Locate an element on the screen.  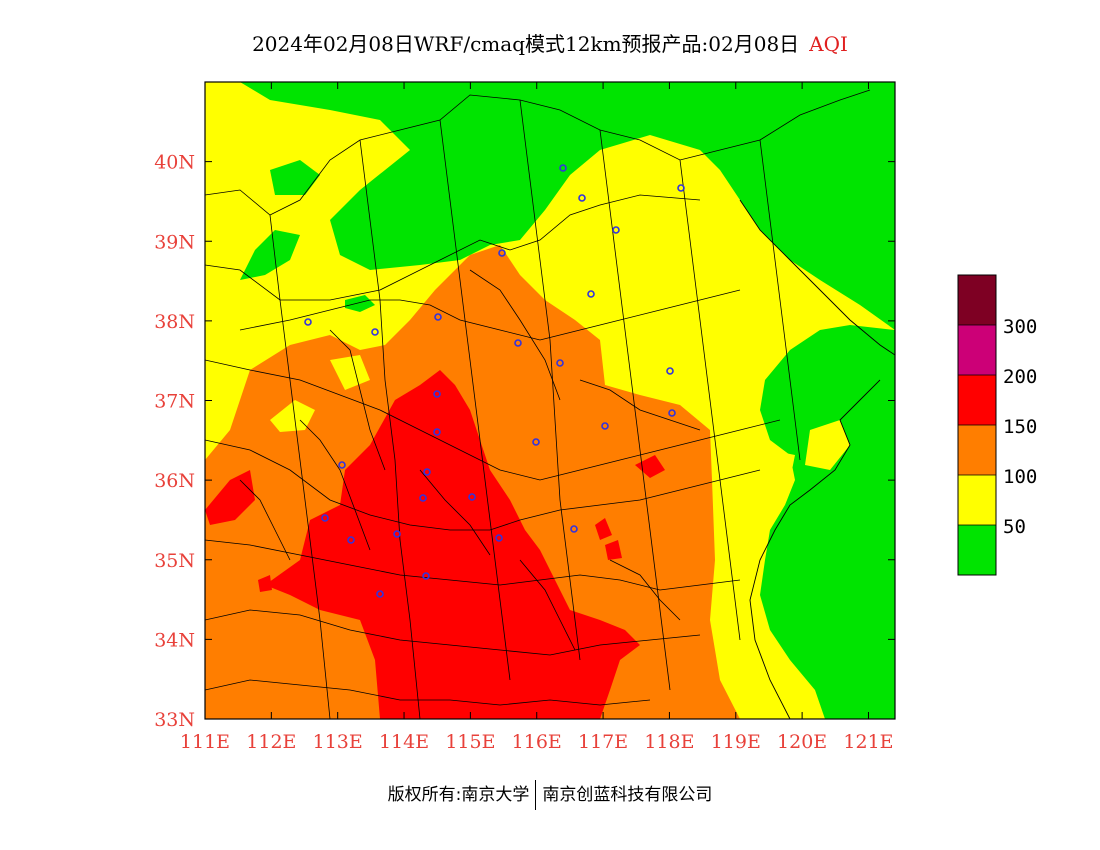
lon-label: 114E is located at coordinates (404, 742).